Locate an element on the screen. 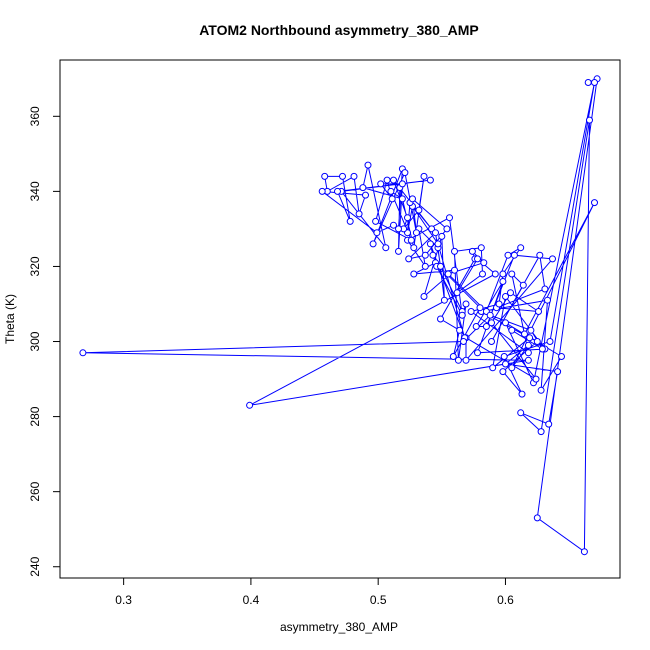 The height and width of the screenshot is (650, 650). y-tick-label: 320 is located at coordinates (35, 266).